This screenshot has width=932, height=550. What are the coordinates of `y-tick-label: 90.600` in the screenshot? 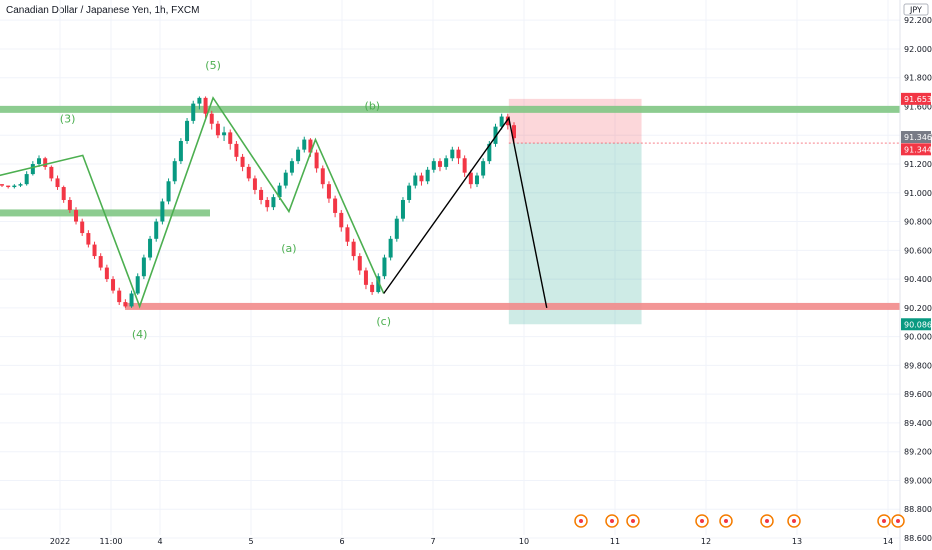 It's located at (918, 250).